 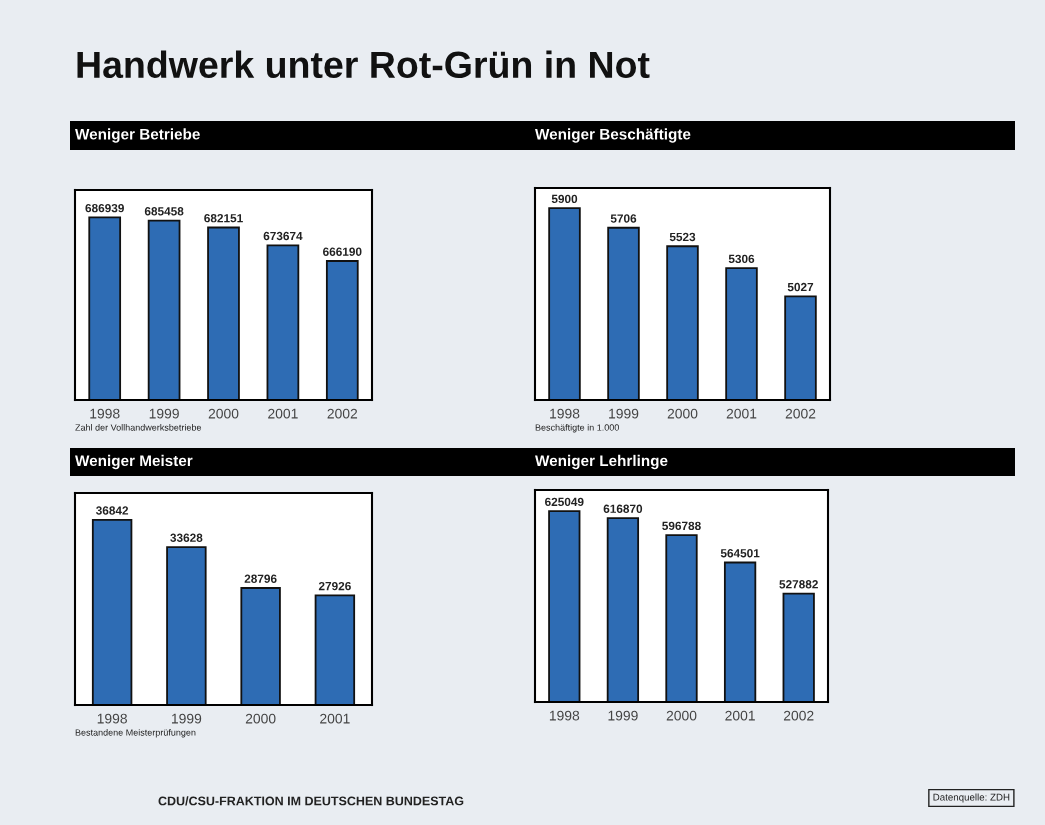 I want to click on x-axis-title: Zahl der Vollhandwerksbetriebe, so click(x=138, y=427).